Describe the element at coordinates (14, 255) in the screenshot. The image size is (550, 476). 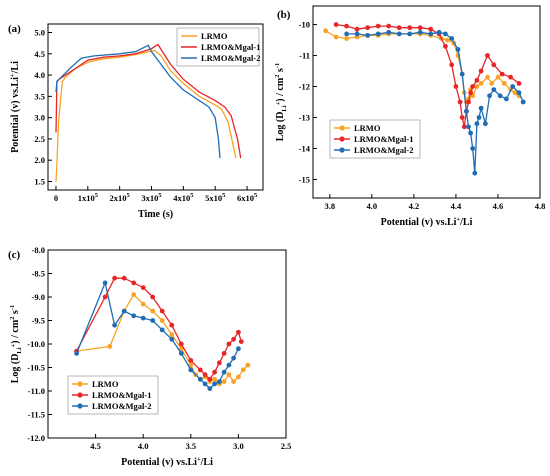
I see `panel-label: (c)` at that location.